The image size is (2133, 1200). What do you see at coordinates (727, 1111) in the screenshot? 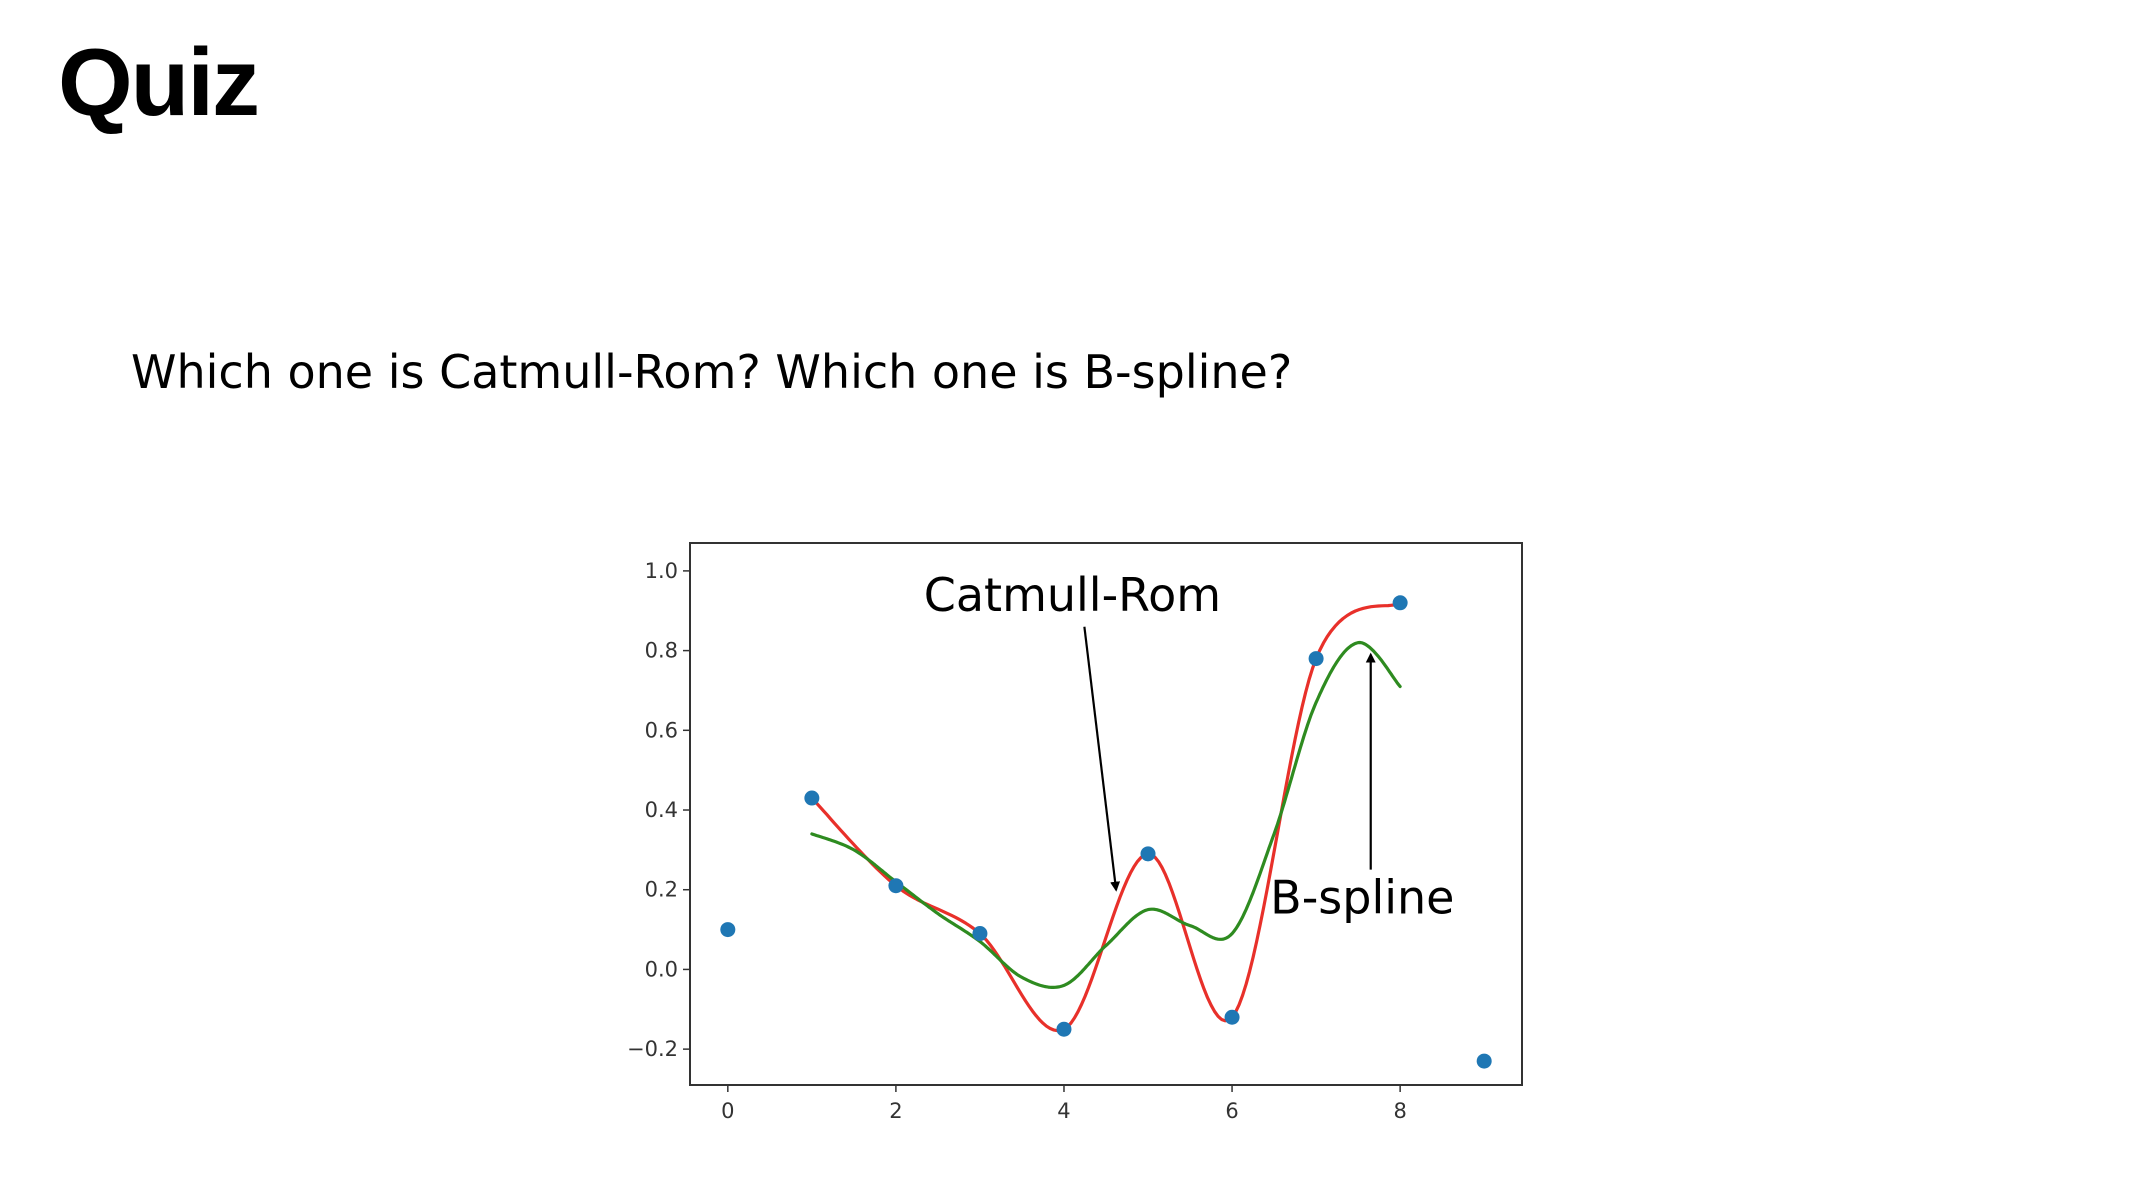
I see `x-tick-label: 0` at bounding box center [727, 1111].